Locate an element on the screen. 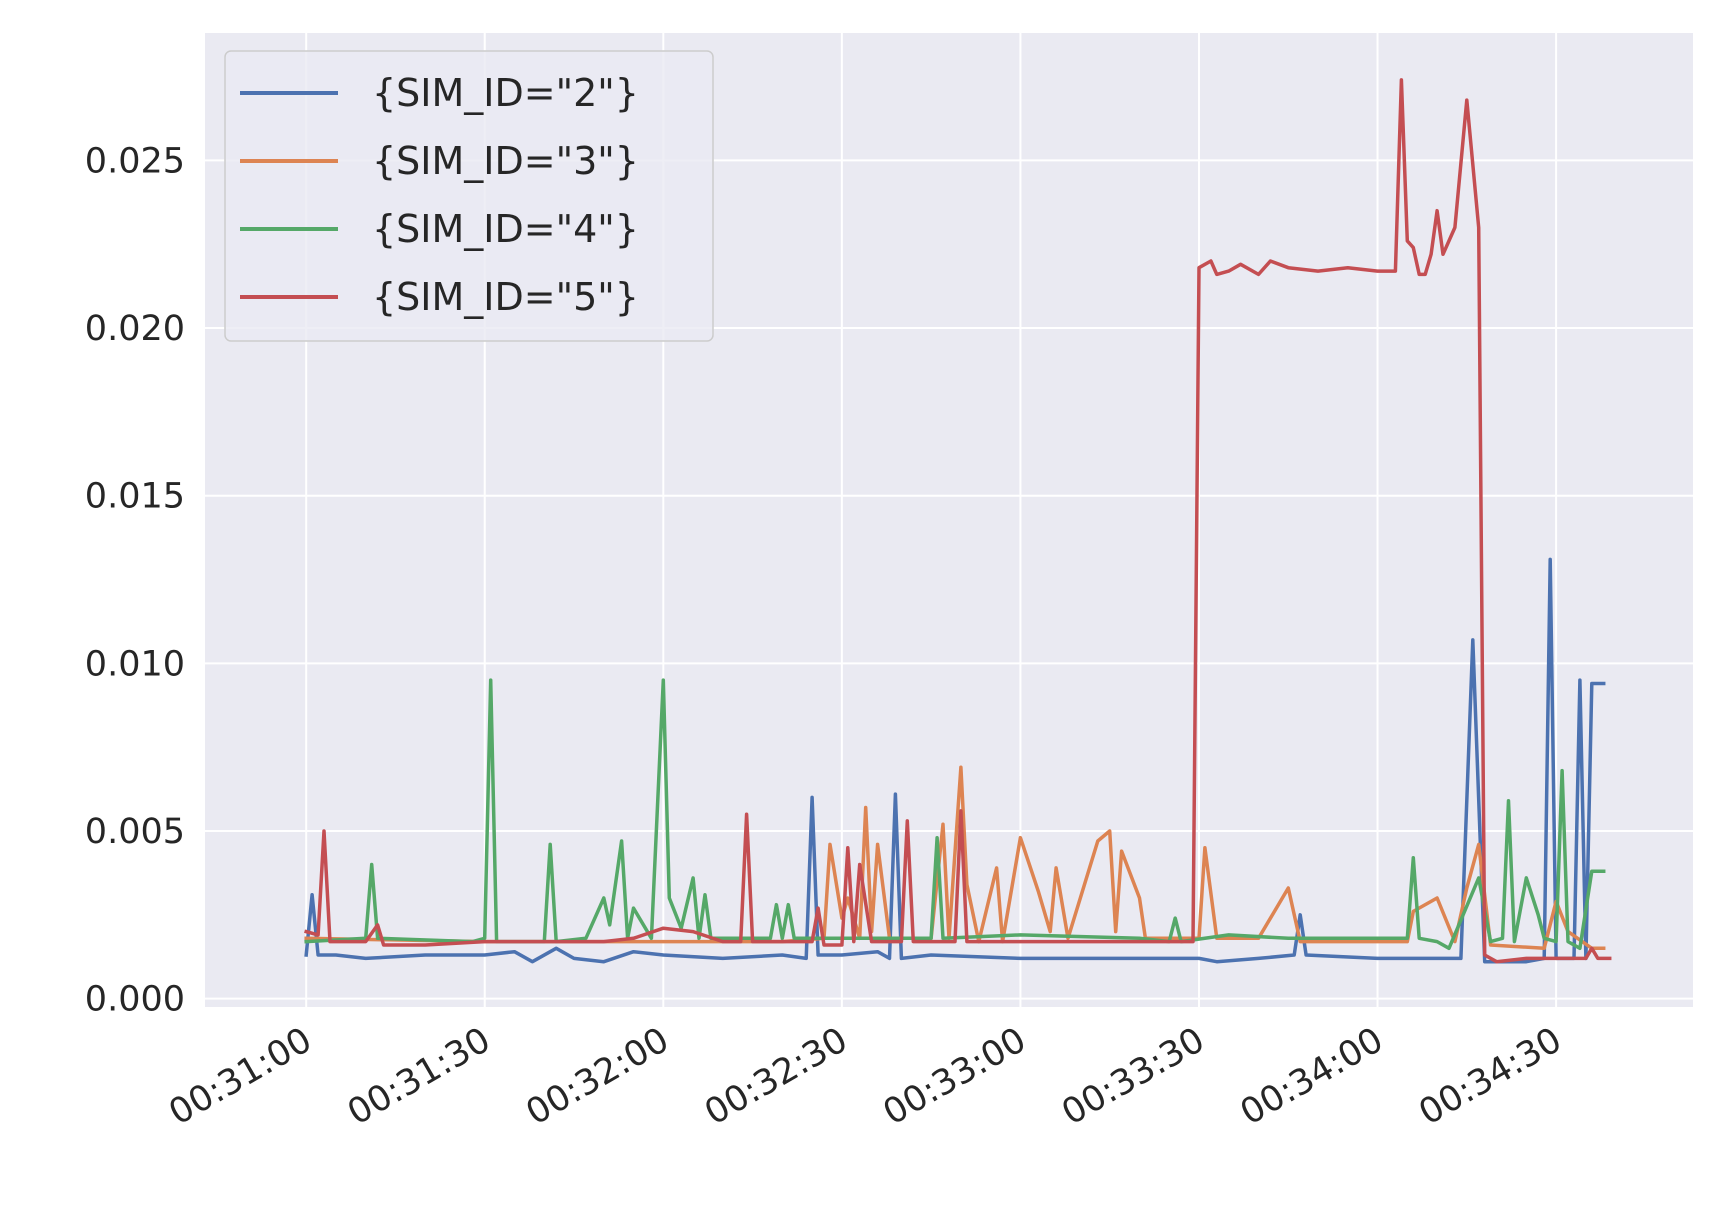 This screenshot has width=1718, height=1225. y-tick-label: 0.020 is located at coordinates (135, 329).